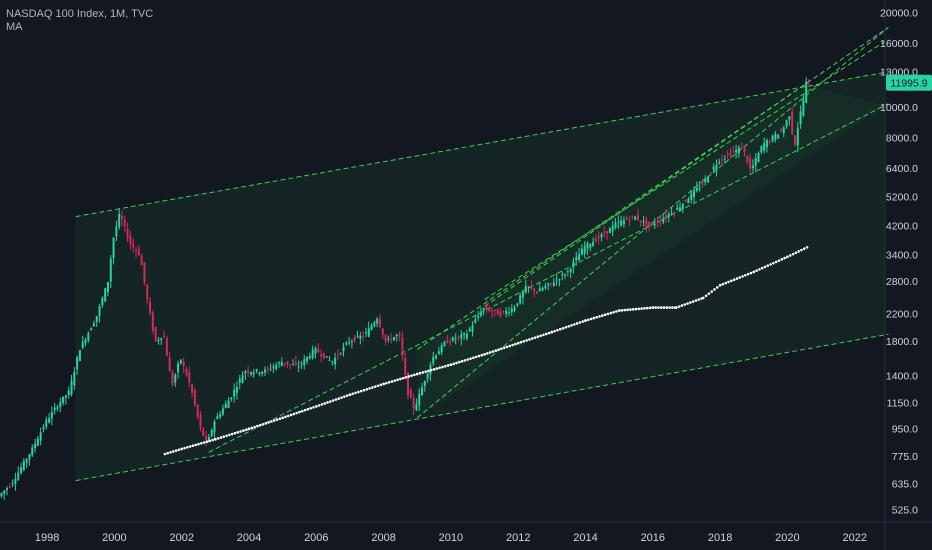  I want to click on price-tick-label: 20000.0, so click(899, 14).